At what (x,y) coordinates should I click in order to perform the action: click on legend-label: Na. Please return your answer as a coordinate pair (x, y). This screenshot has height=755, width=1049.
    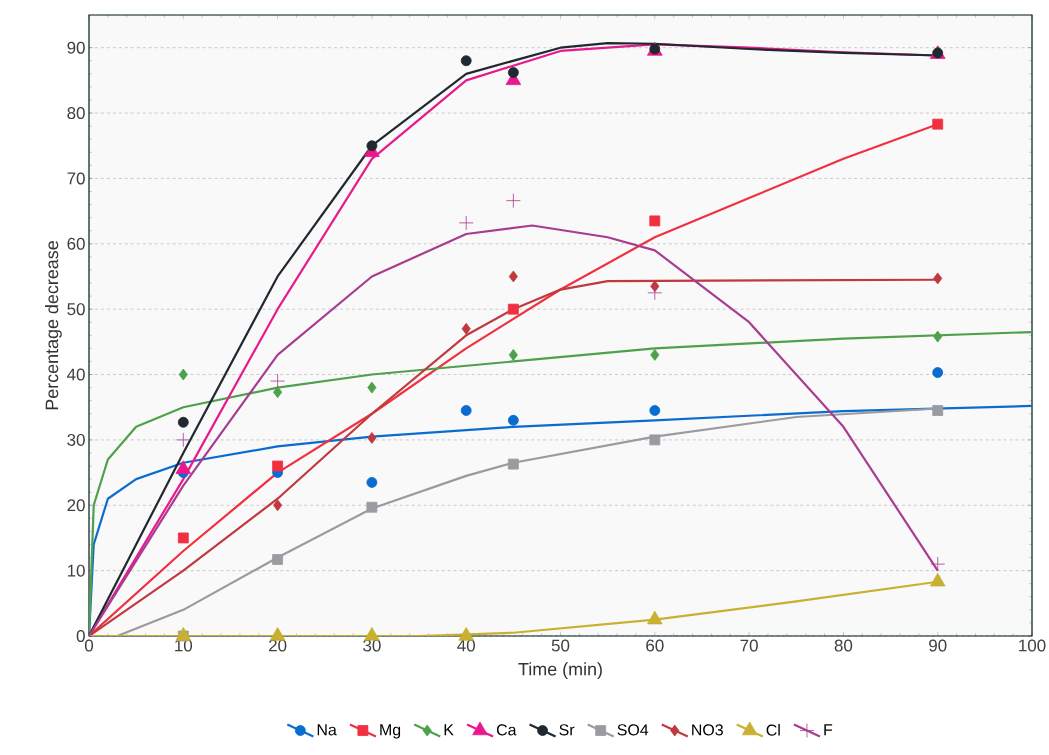
    Looking at the image, I should click on (327, 730).